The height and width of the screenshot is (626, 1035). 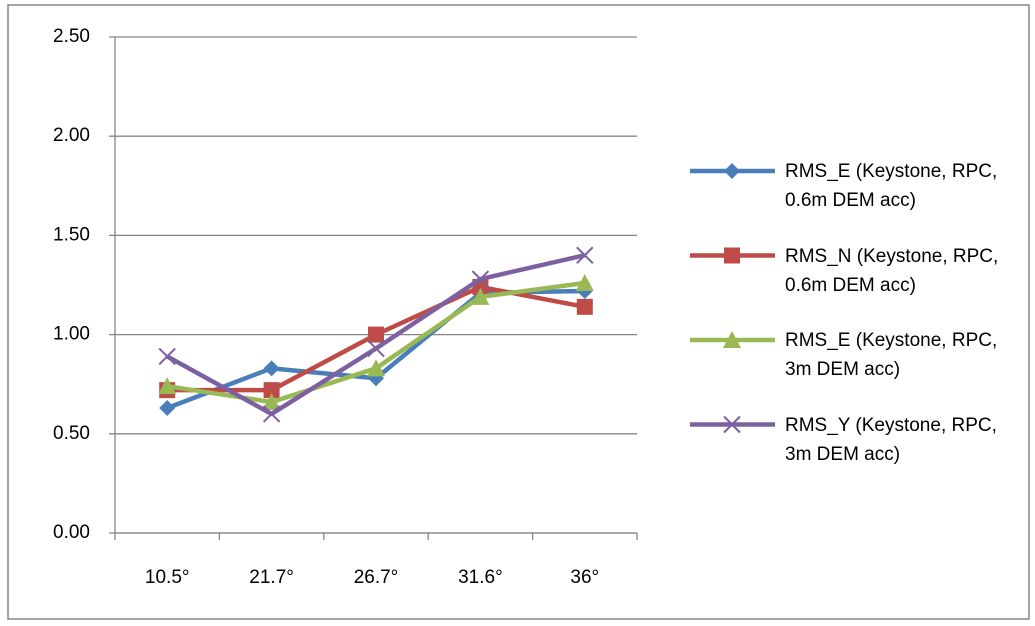 What do you see at coordinates (167, 577) in the screenshot?
I see `x-tick-label: 10.5°` at bounding box center [167, 577].